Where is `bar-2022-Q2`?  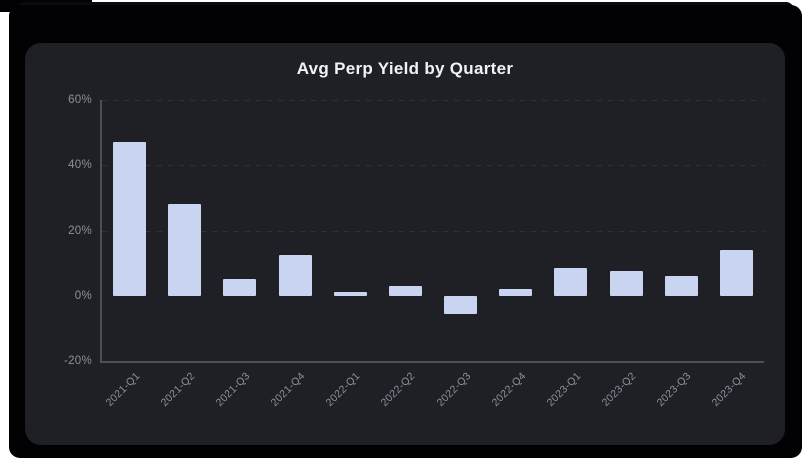 bar-2022-Q2 is located at coordinates (405, 290).